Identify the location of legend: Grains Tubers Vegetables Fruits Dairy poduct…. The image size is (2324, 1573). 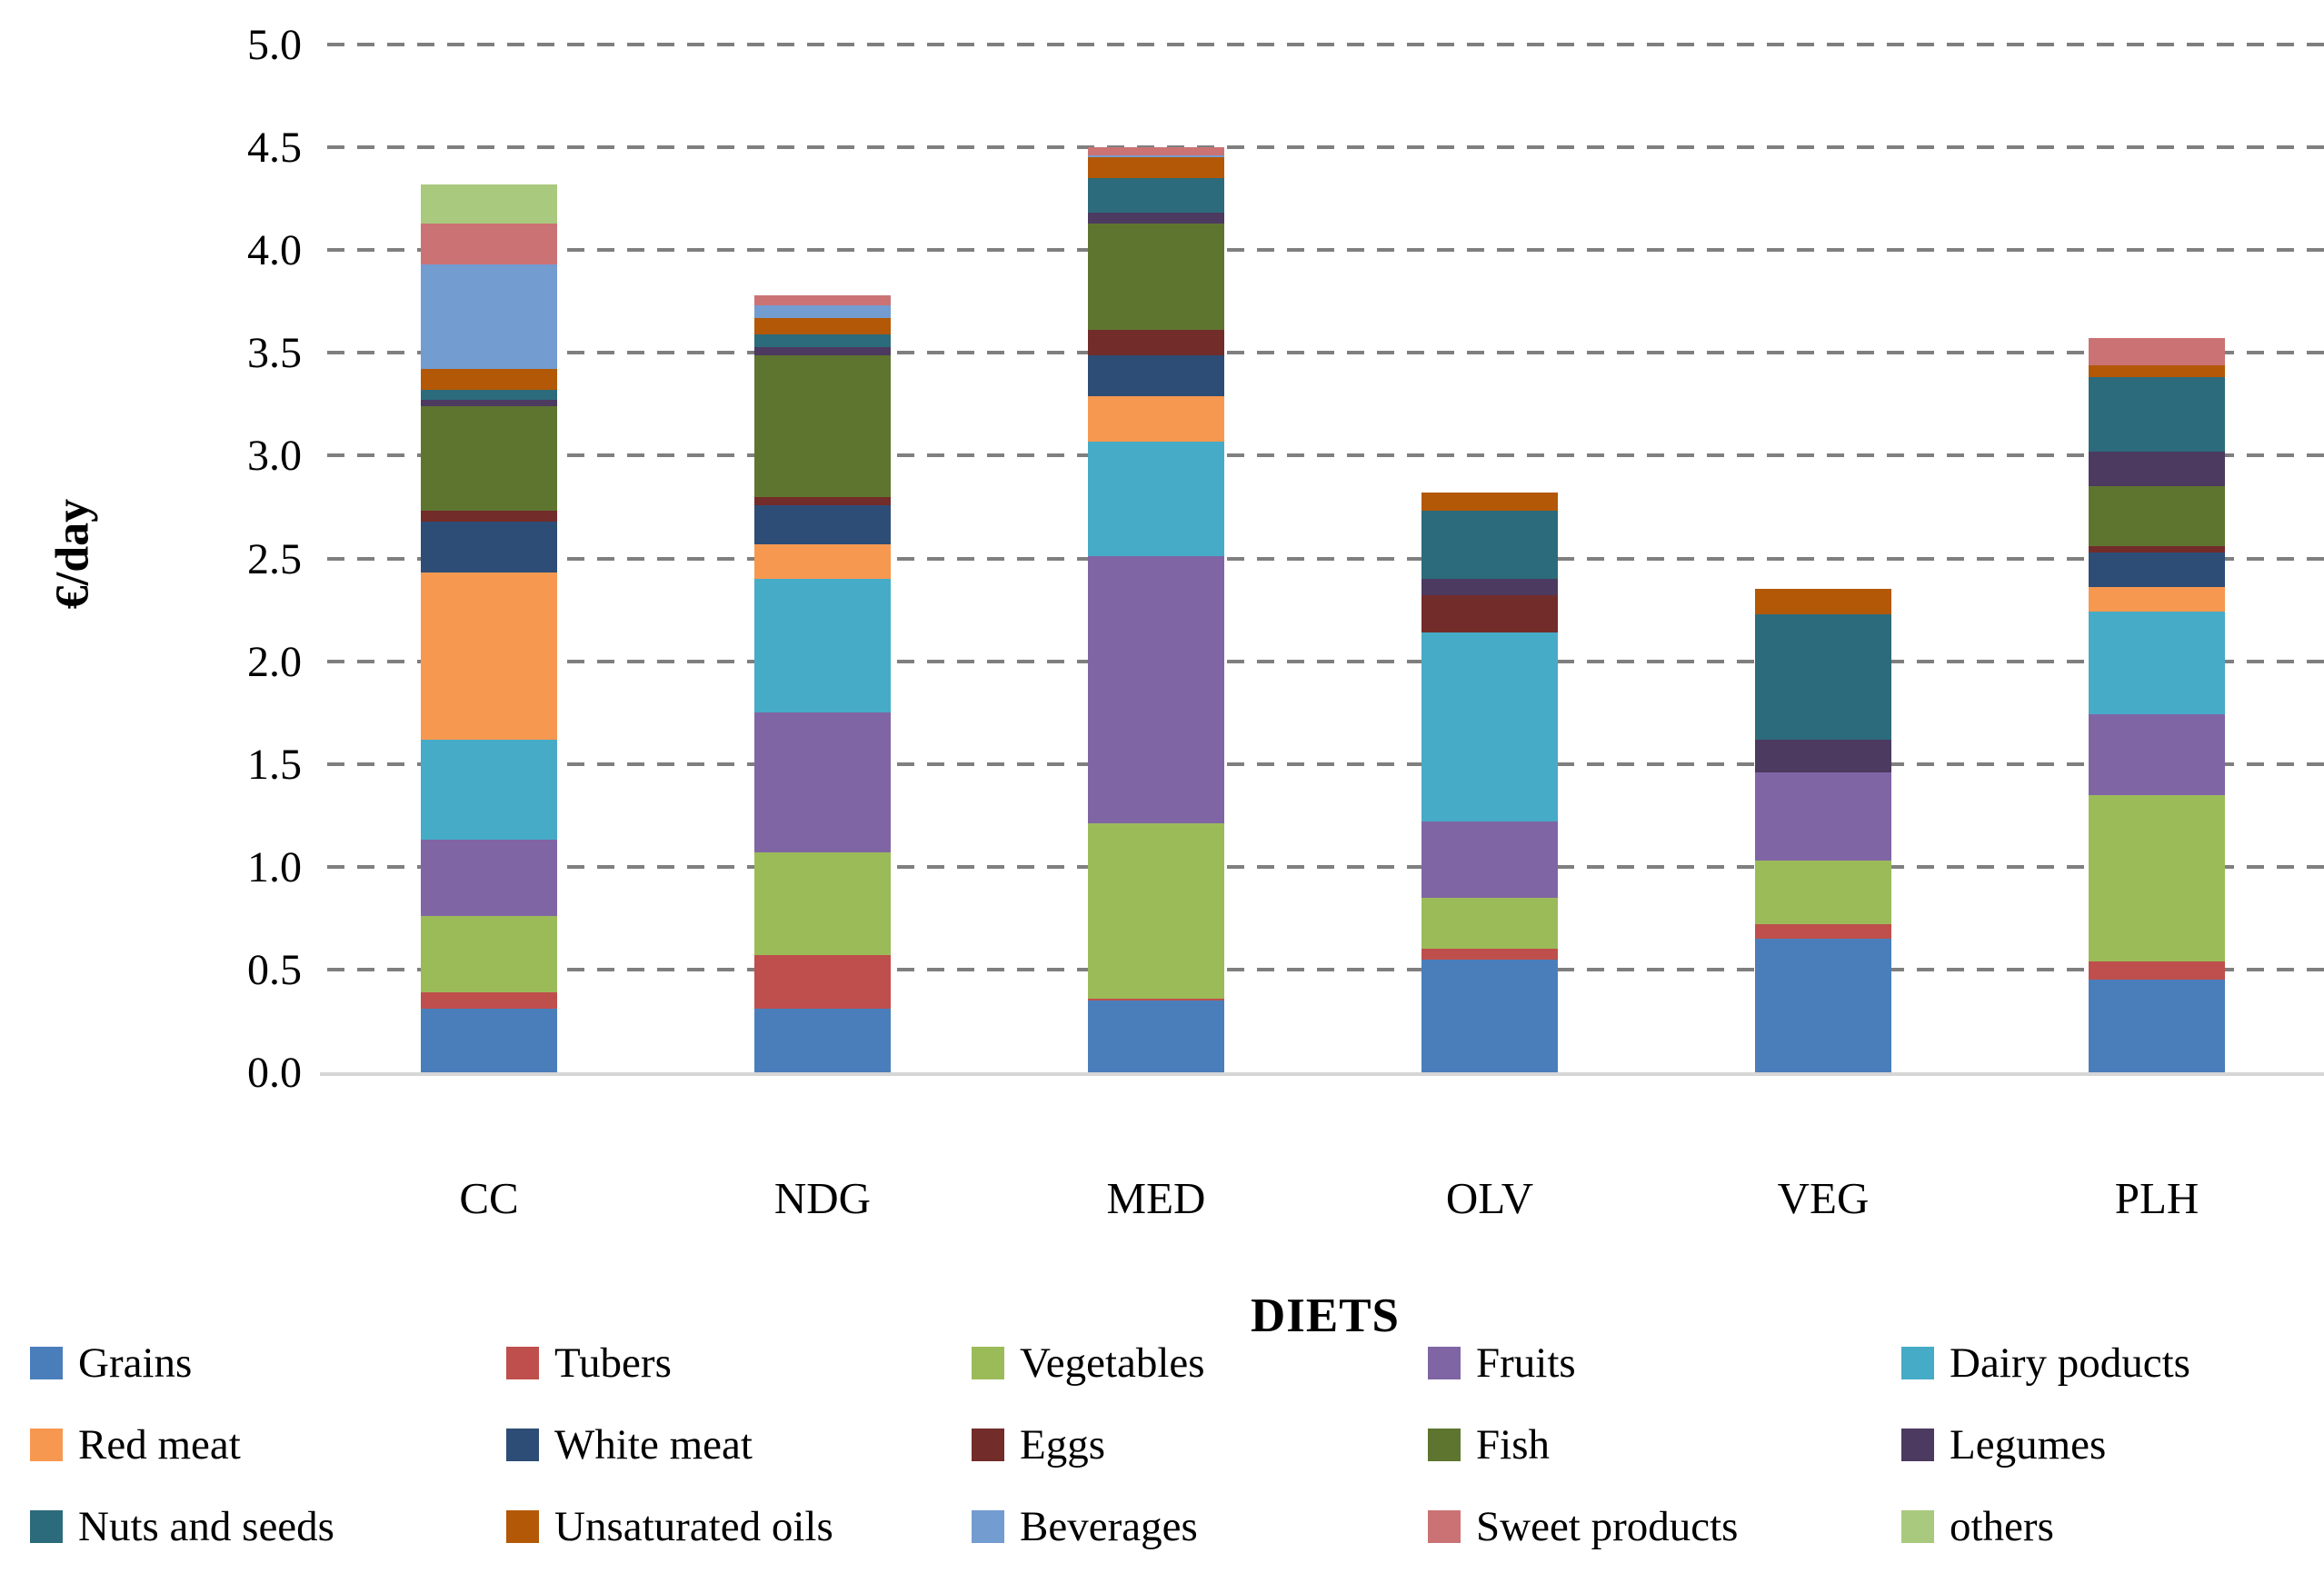
(1166, 1444).